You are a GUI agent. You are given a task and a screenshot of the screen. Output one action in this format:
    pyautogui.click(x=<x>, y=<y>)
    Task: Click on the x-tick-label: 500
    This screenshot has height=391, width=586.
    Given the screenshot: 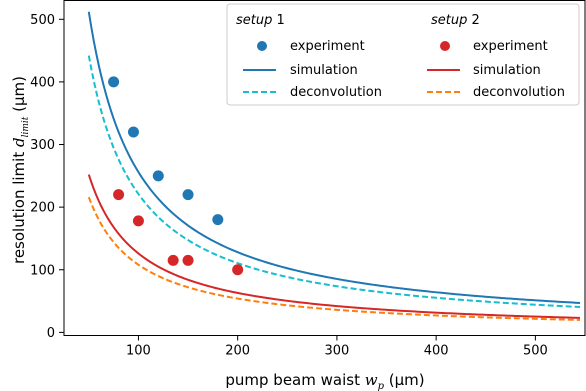 What is the action you would take?
    pyautogui.click(x=535, y=351)
    